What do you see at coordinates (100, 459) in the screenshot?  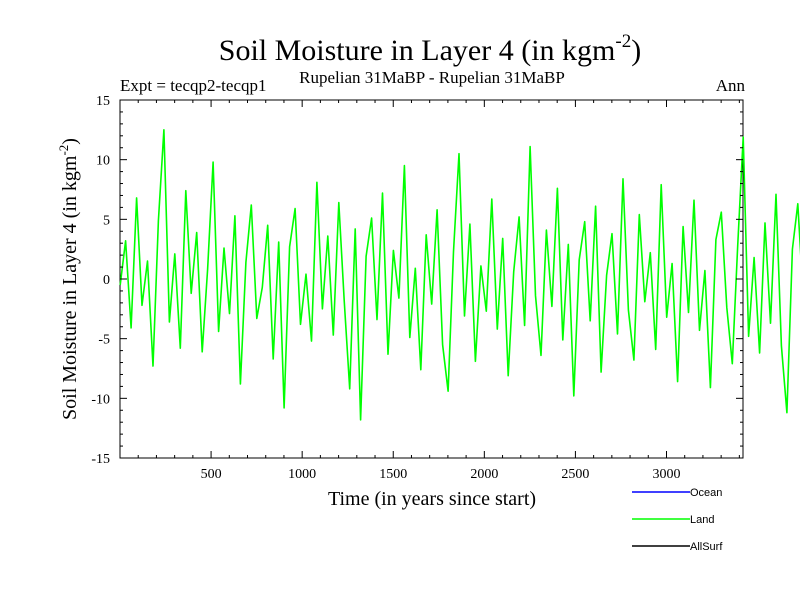 I see `y-tick-label: -15` at bounding box center [100, 459].